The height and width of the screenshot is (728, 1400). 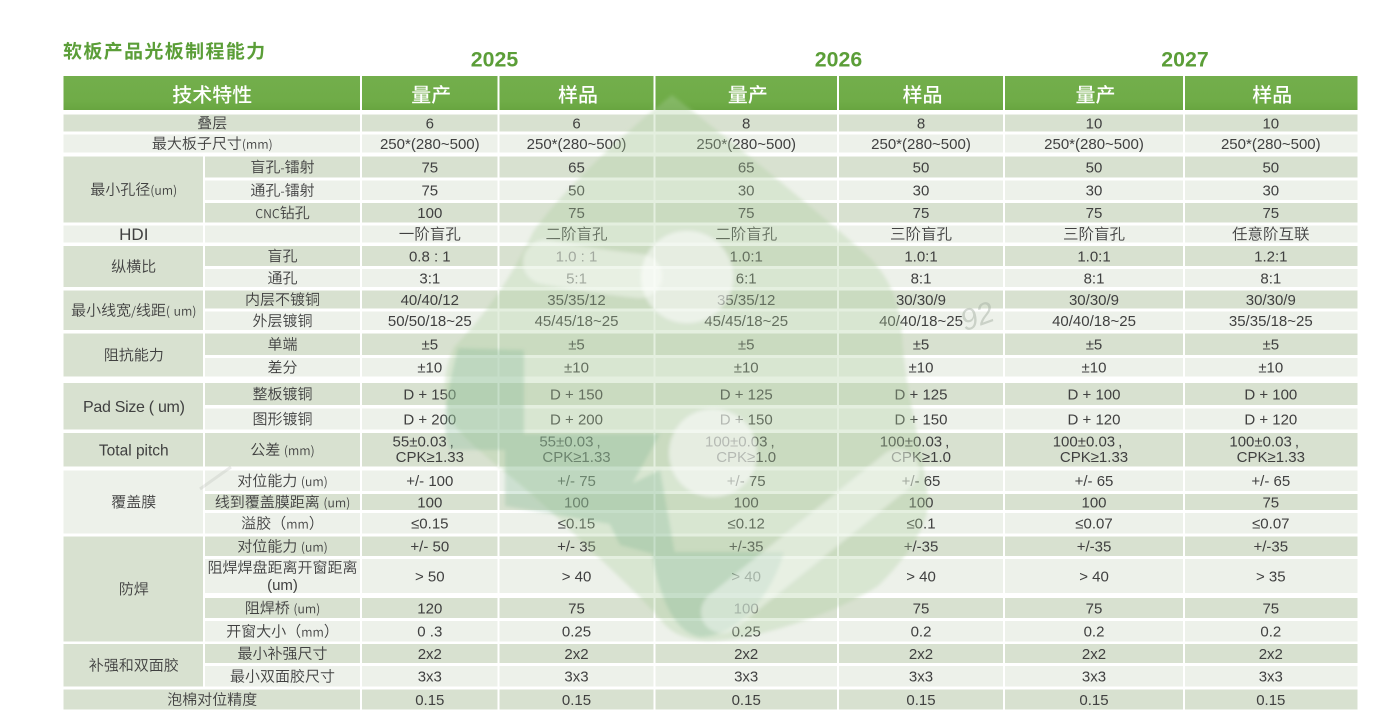 I want to click on svg-text: > 35, so click(x=1271, y=576).